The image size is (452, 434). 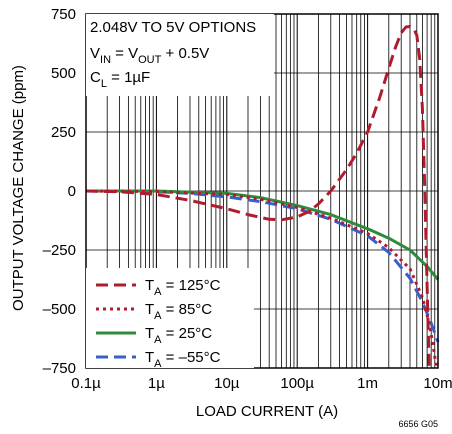 What do you see at coordinates (149, 55) in the screenshot?
I see `annotation-line-2: VIN = VOUT + 0.5V` at bounding box center [149, 55].